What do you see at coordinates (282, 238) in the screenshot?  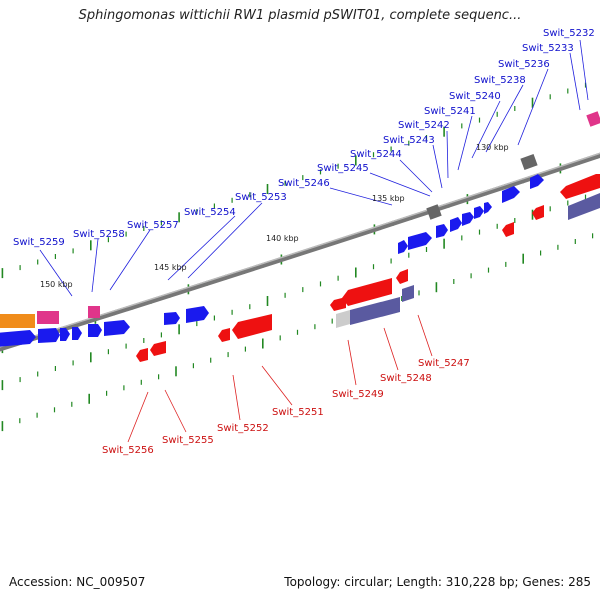 I see `kbp-label: 140 kbp` at bounding box center [282, 238].